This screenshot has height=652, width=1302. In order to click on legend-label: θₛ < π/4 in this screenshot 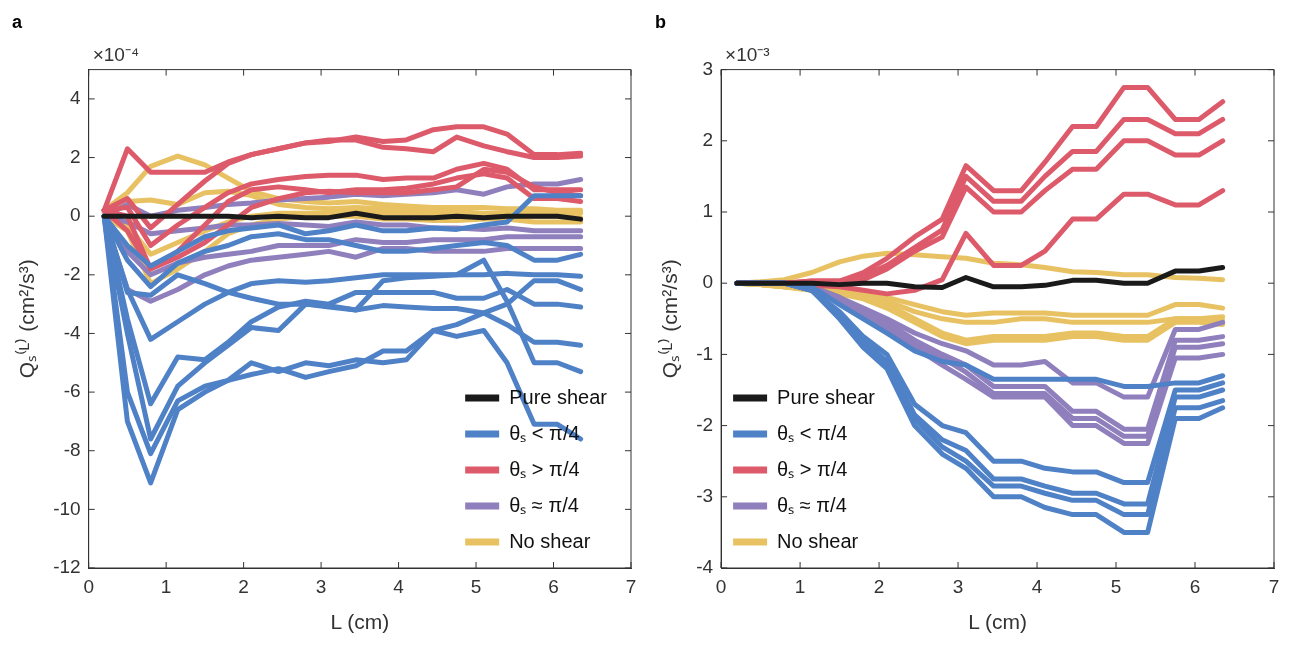, I will do `click(812, 432)`.